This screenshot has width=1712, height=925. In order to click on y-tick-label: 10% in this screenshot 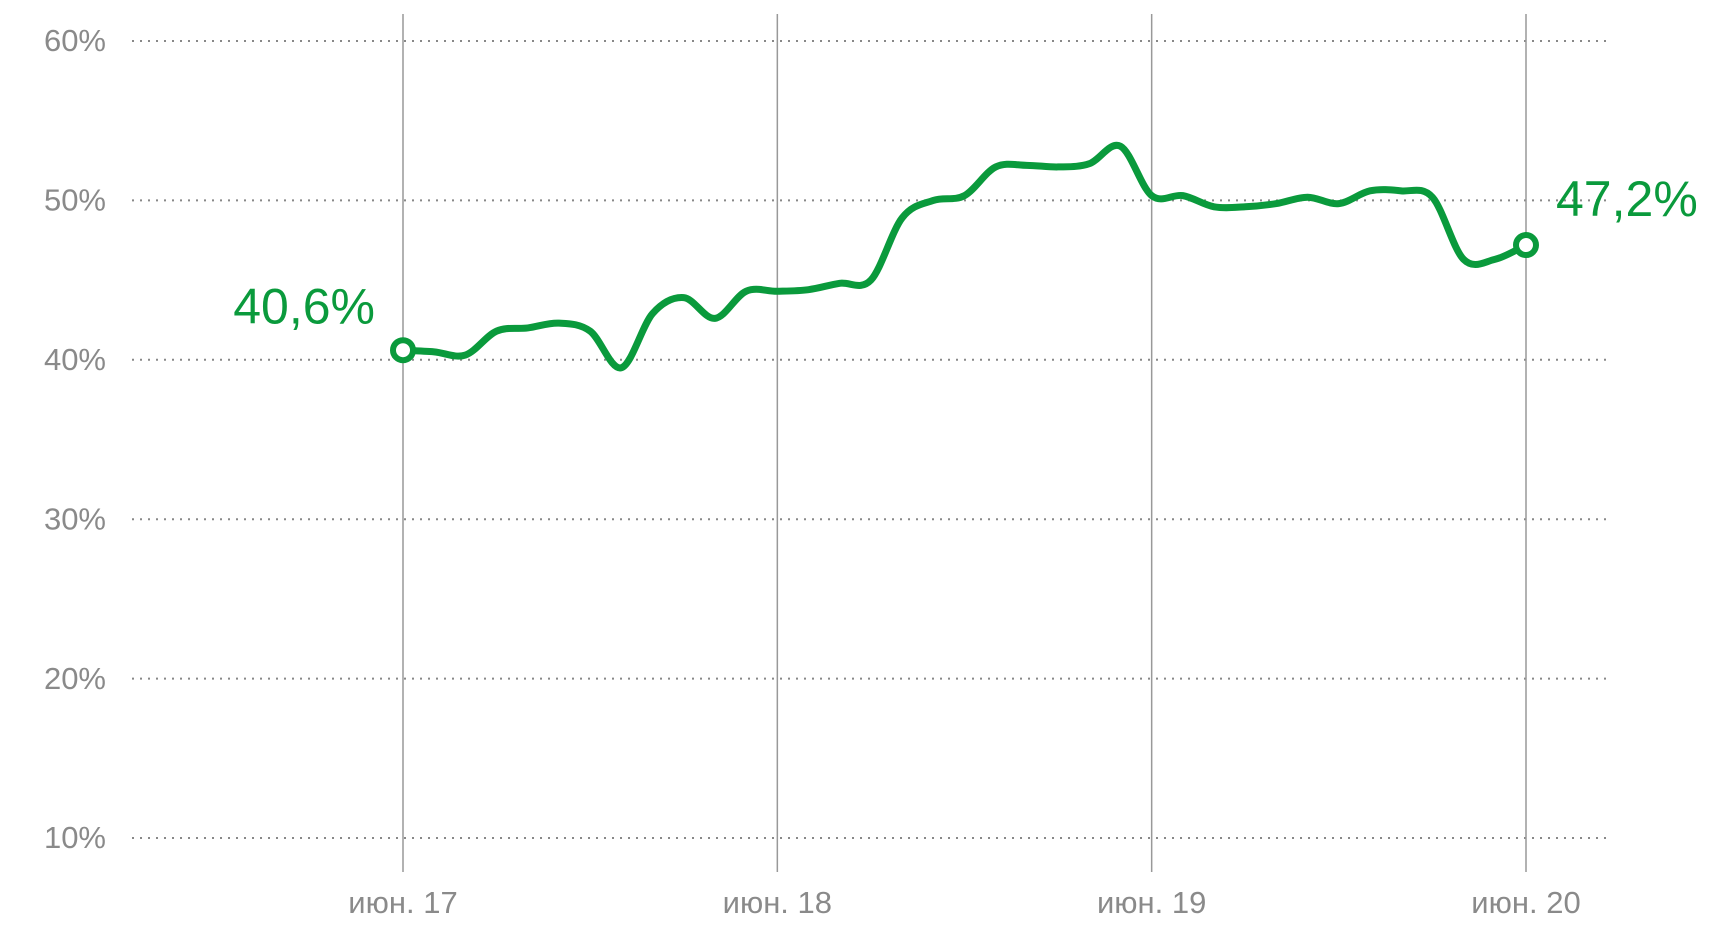, I will do `click(75, 837)`.